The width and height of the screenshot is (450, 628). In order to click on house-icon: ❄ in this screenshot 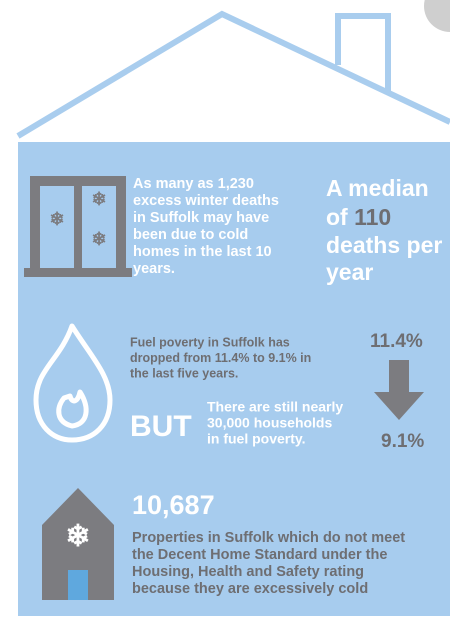, I will do `click(78, 544)`.